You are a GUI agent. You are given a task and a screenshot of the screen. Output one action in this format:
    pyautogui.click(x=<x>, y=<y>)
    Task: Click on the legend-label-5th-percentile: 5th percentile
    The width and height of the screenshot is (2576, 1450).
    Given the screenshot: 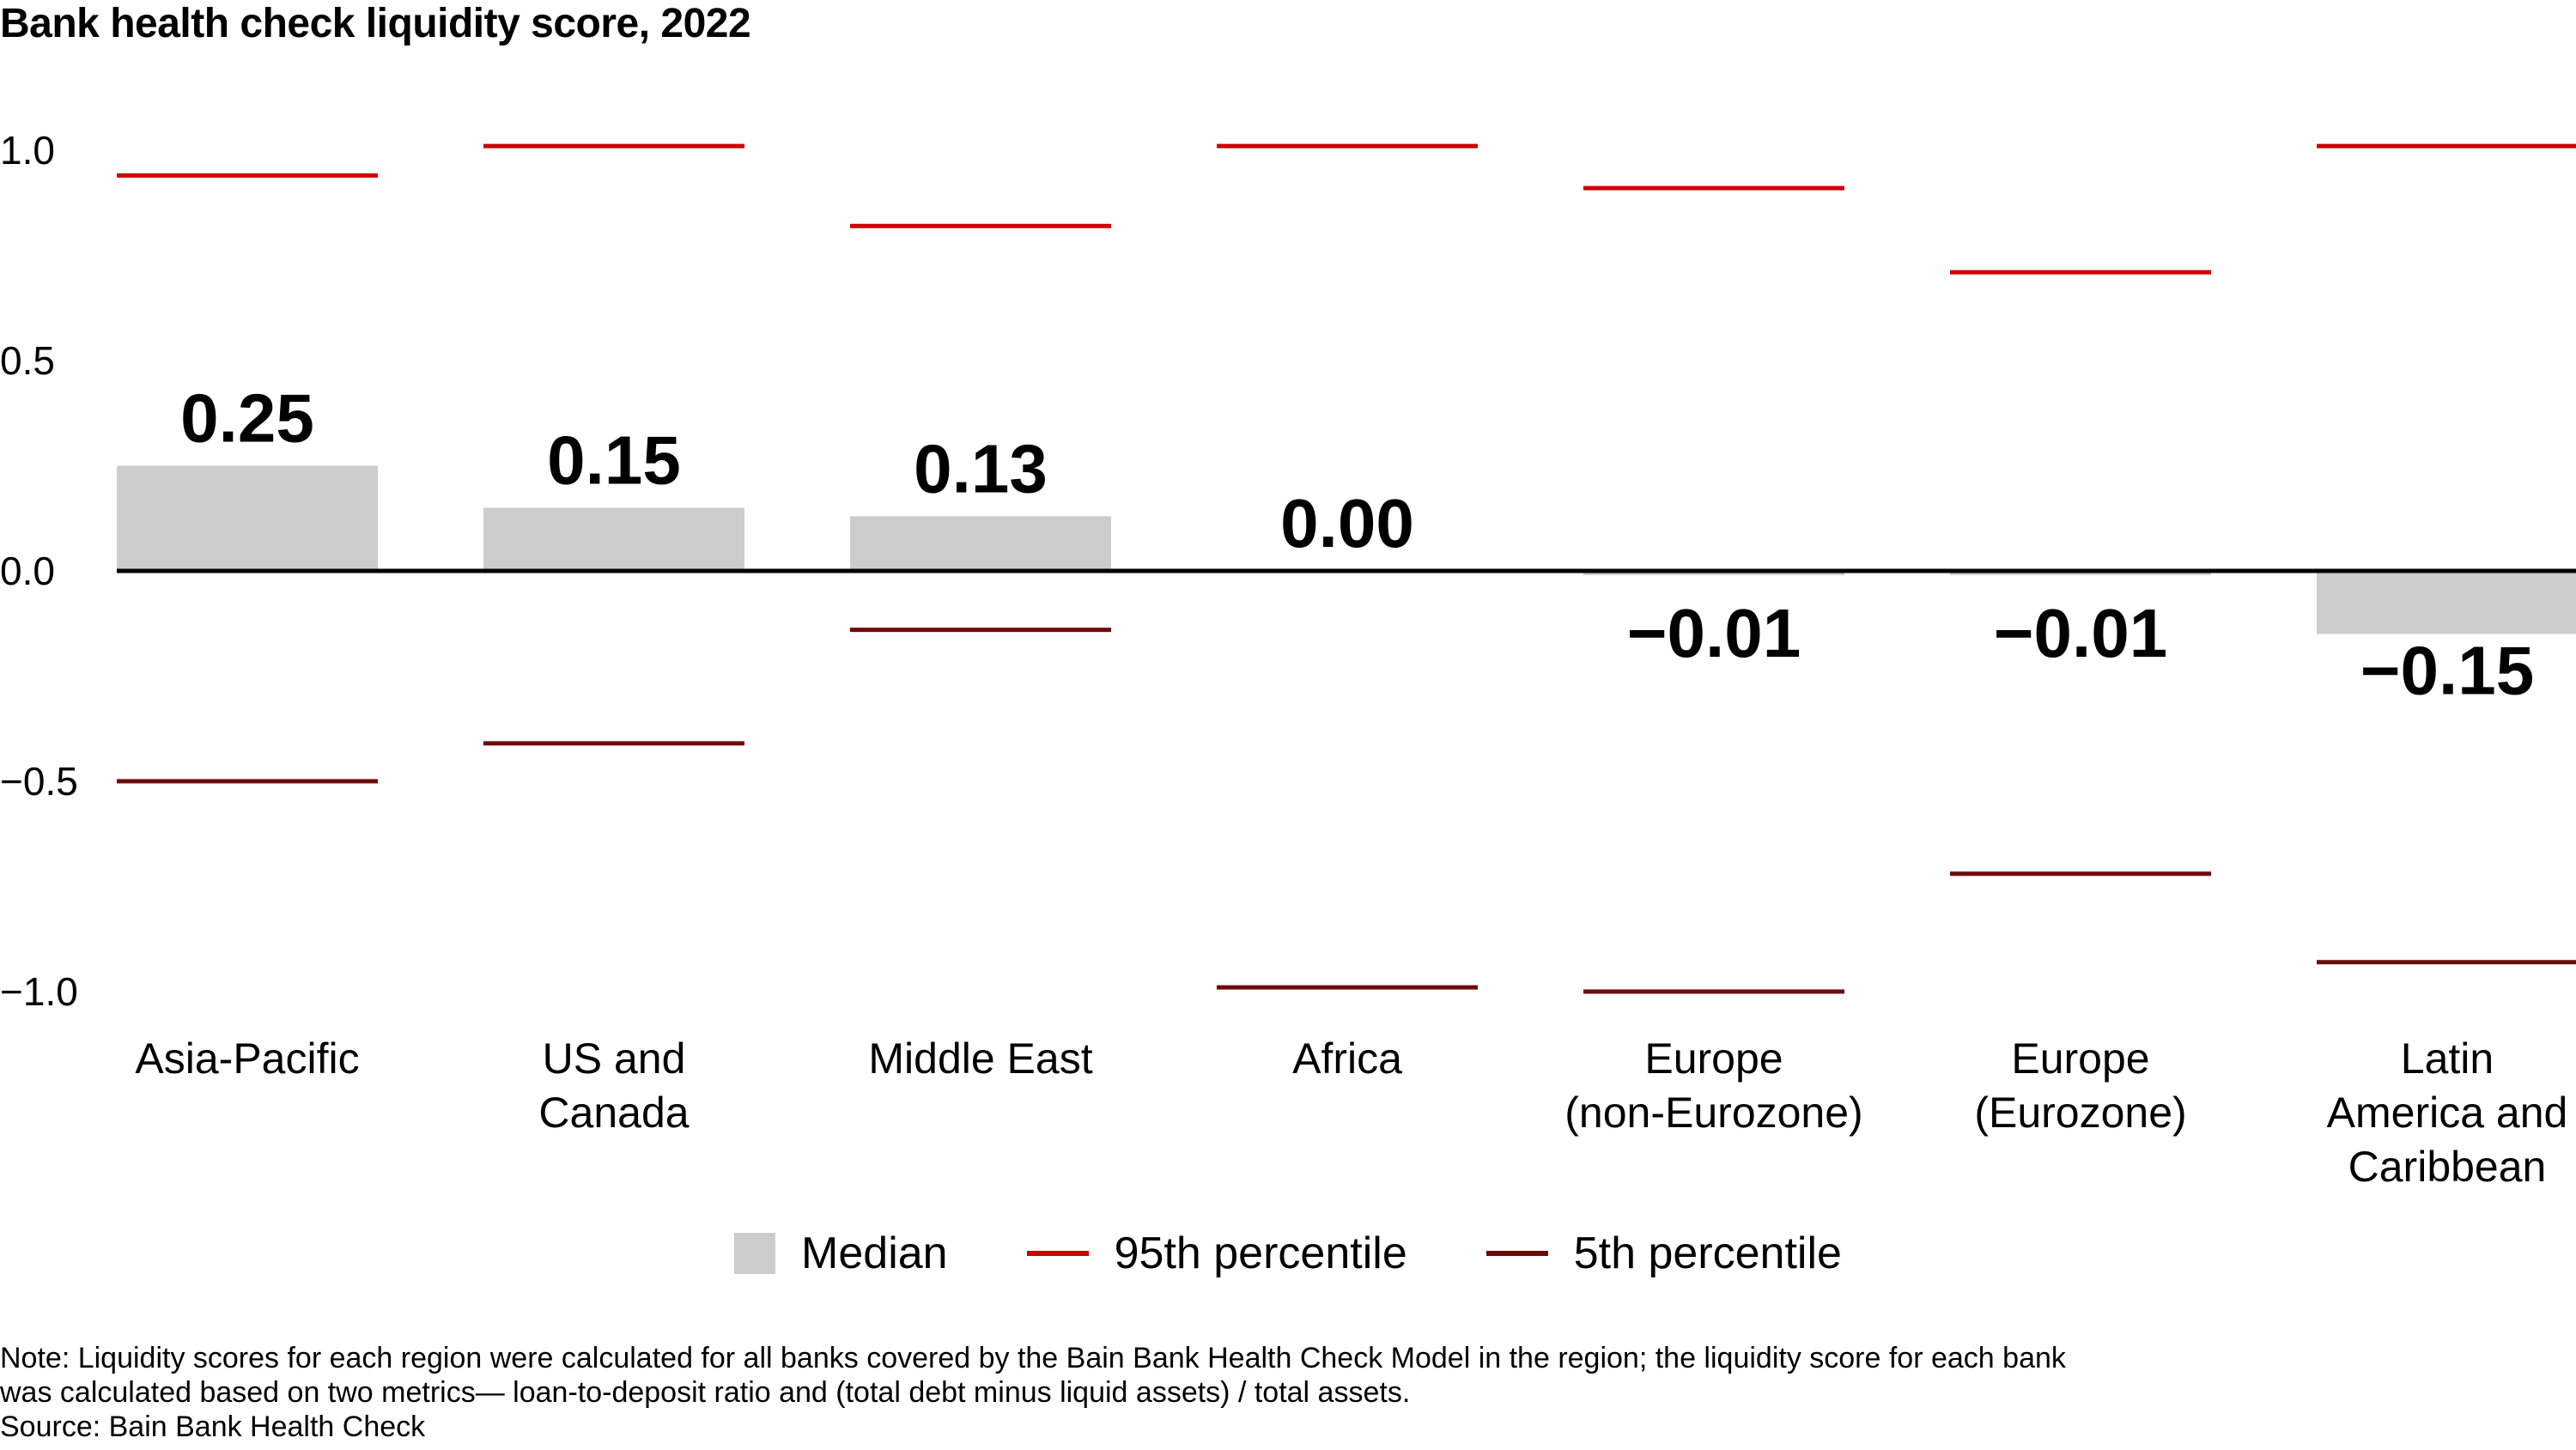 What is the action you would take?
    pyautogui.click(x=1708, y=1254)
    